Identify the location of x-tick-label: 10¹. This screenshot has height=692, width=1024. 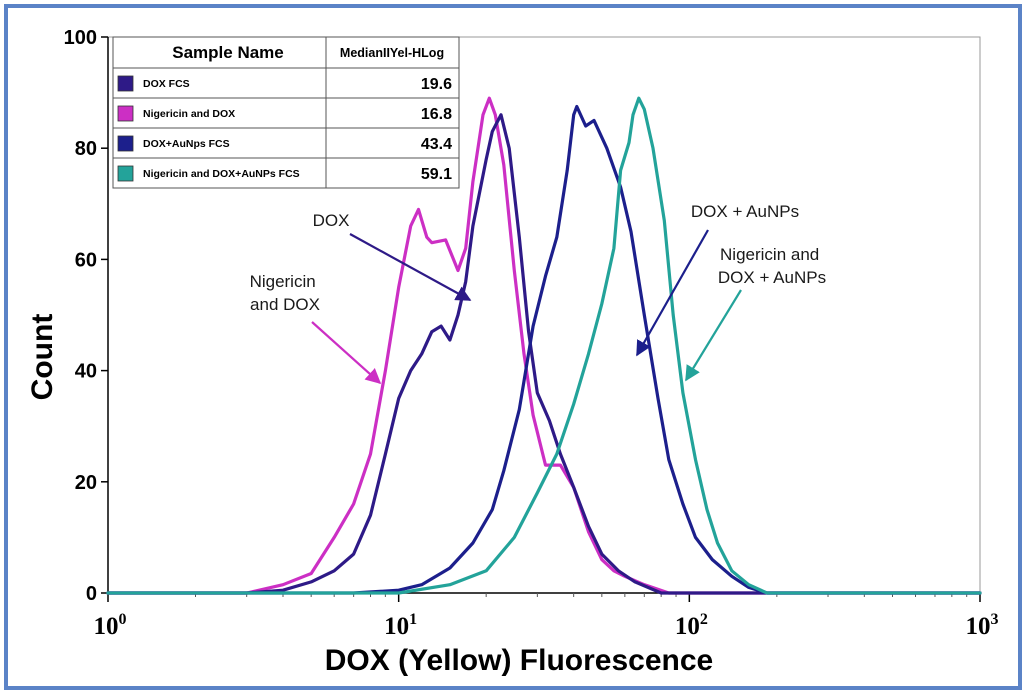
(400, 625).